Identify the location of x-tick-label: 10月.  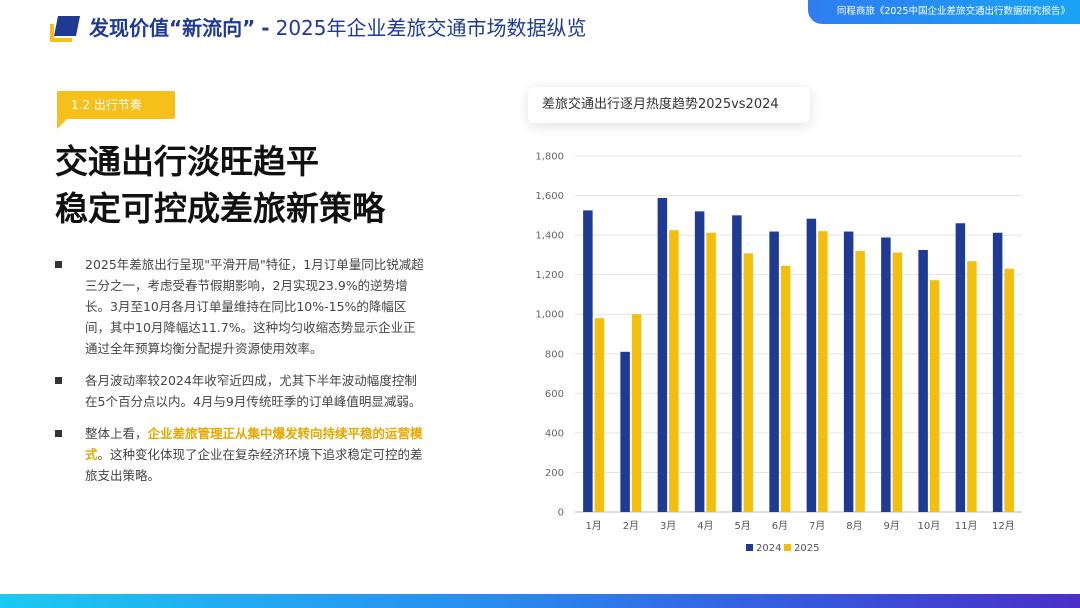
(929, 526).